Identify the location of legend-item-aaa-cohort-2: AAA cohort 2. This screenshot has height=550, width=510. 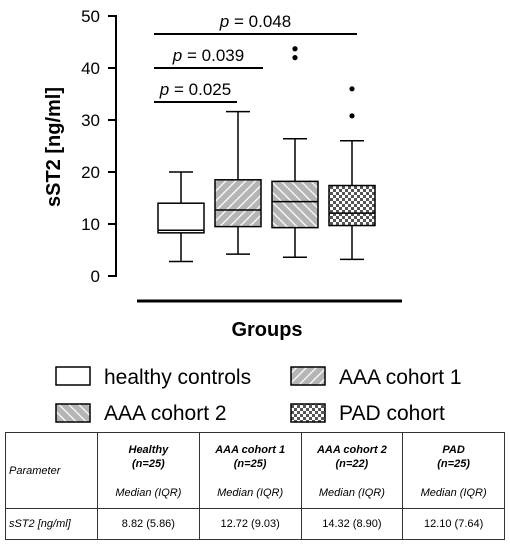
(141, 413).